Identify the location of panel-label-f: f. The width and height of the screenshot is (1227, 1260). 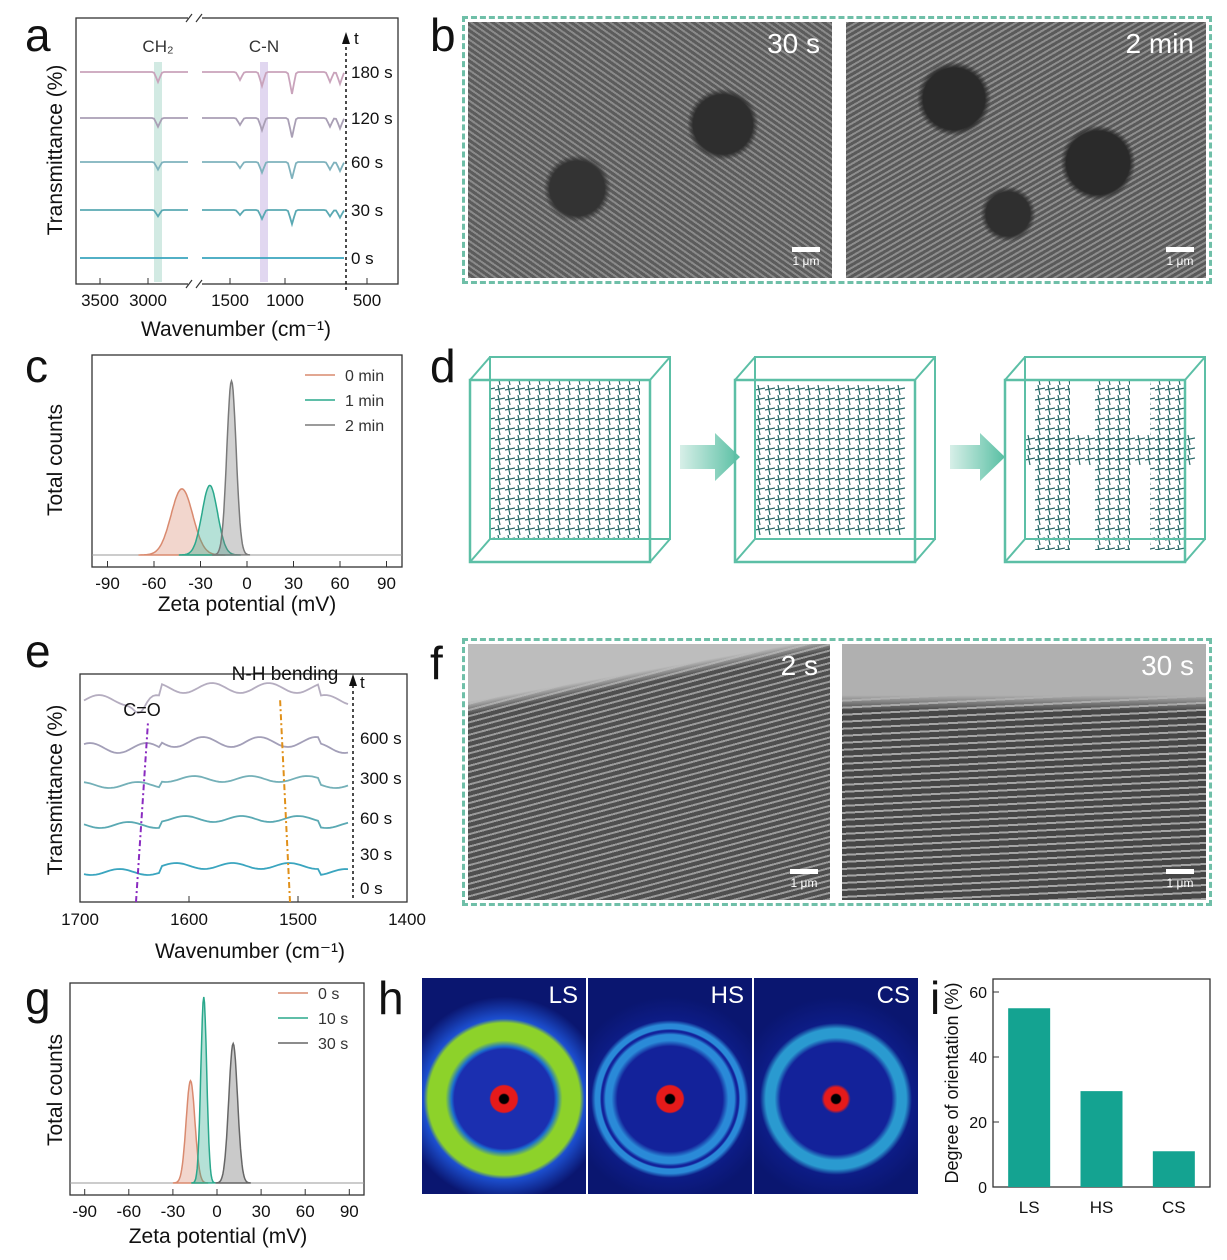
(436, 663).